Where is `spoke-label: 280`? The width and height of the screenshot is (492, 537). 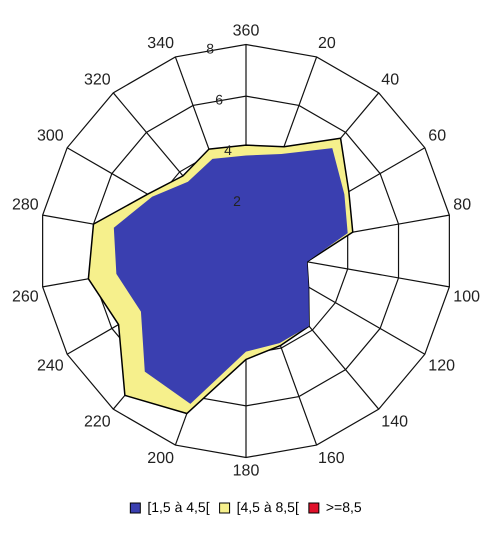 spoke-label: 280 is located at coordinates (25, 205).